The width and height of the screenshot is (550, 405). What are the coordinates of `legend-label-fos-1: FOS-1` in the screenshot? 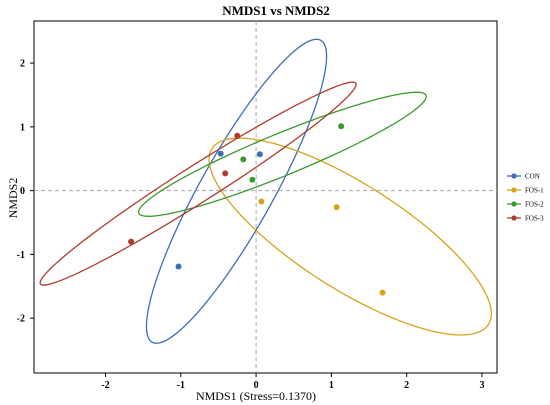 It's located at (534, 191).